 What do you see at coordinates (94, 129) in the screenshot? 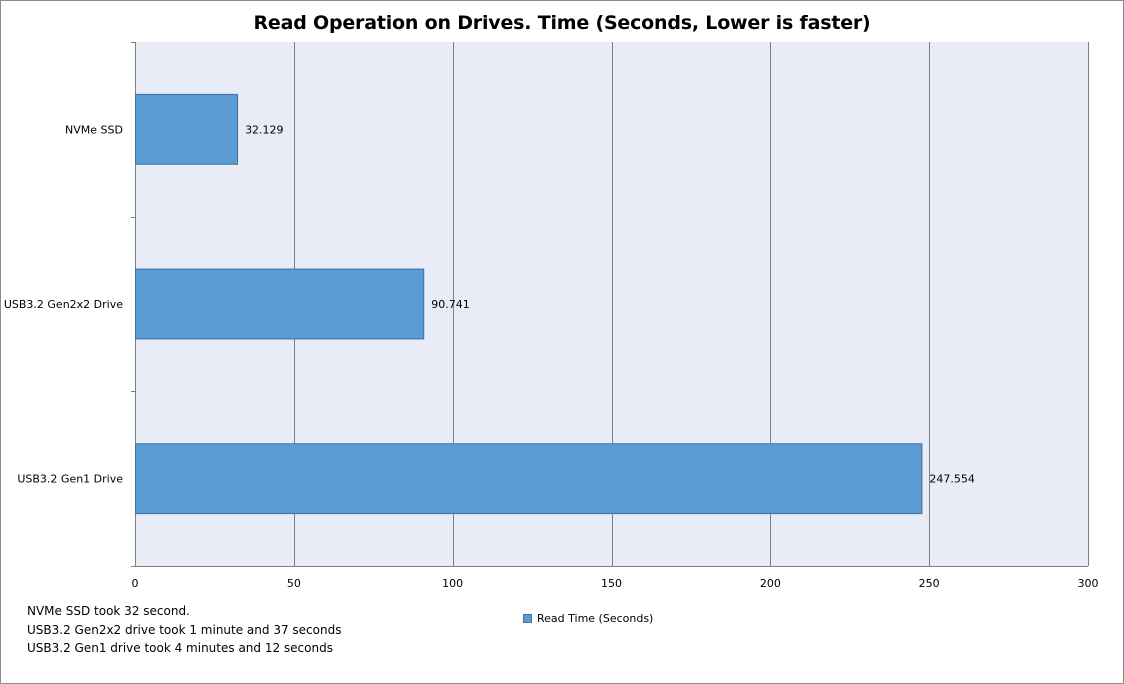
I see `category-label: NVMe SSD` at bounding box center [94, 129].